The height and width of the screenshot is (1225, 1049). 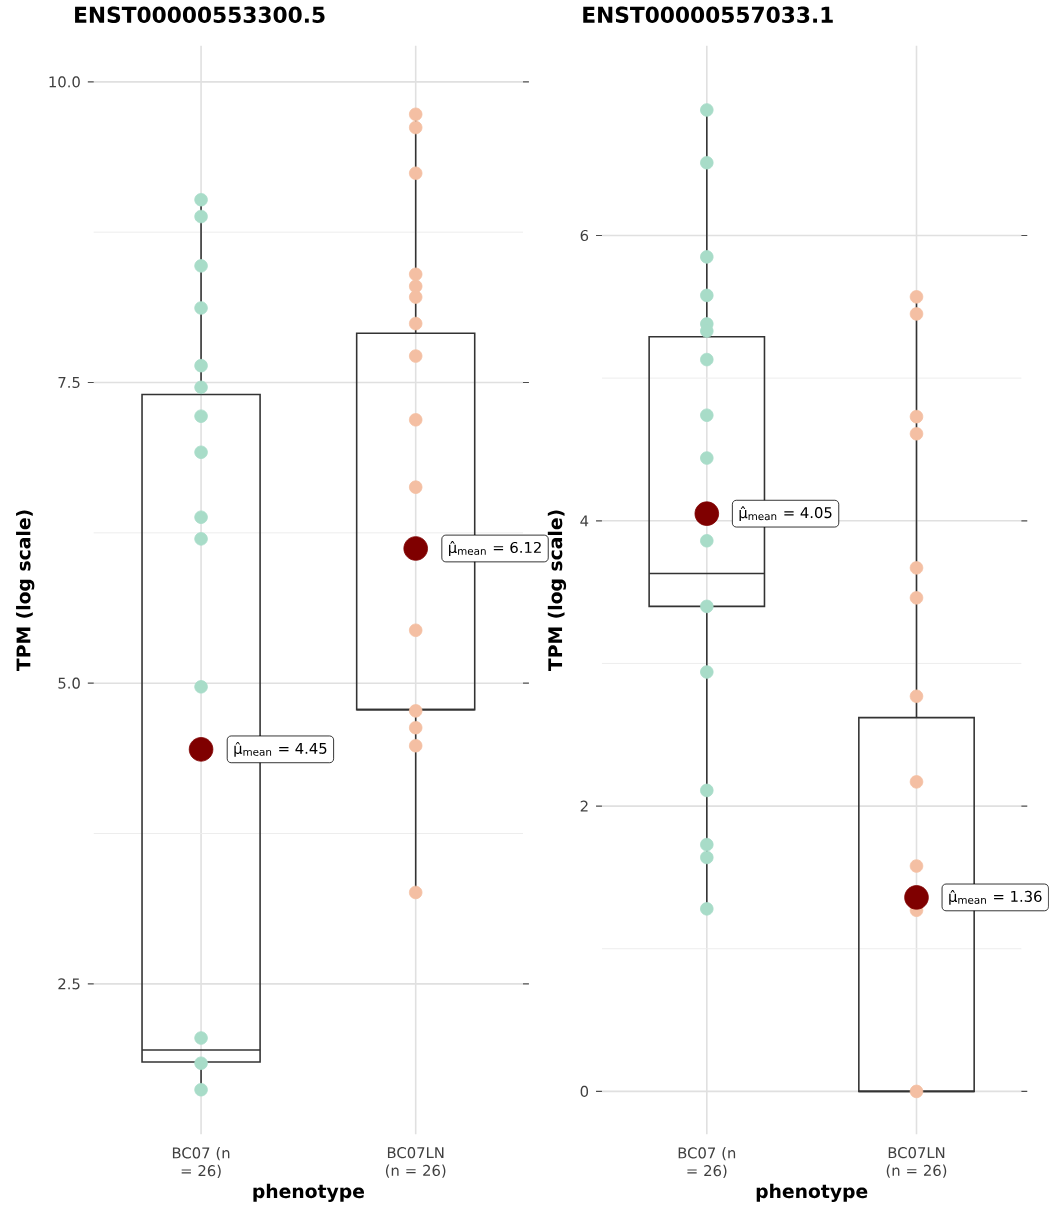 What do you see at coordinates (584, 806) in the screenshot?
I see `y-tick-label: 2` at bounding box center [584, 806].